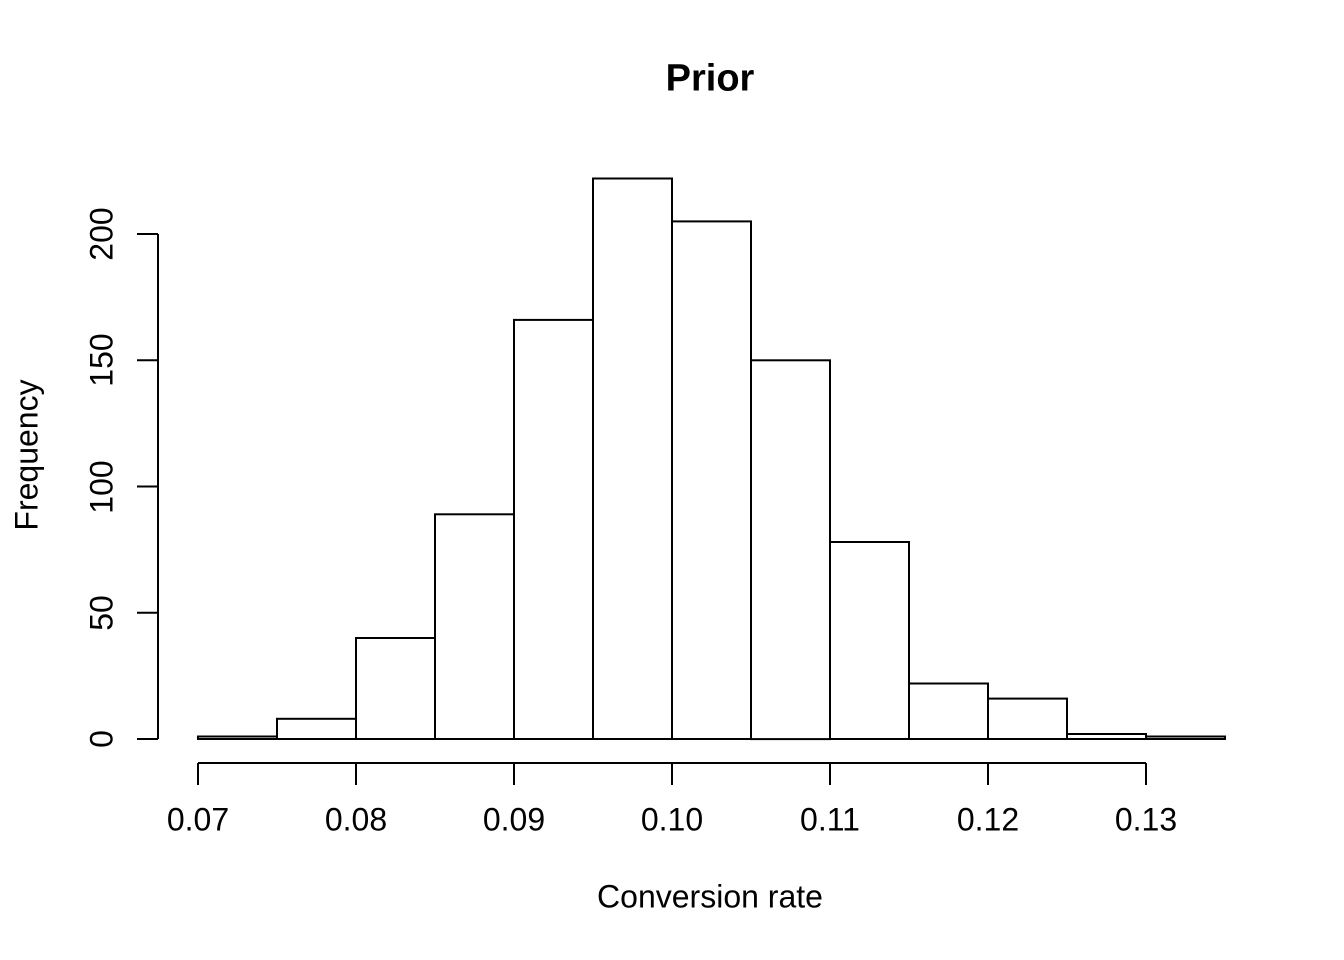 The height and width of the screenshot is (960, 1344). Describe the element at coordinates (26, 455) in the screenshot. I see `y-axis-title: Frequency` at that location.